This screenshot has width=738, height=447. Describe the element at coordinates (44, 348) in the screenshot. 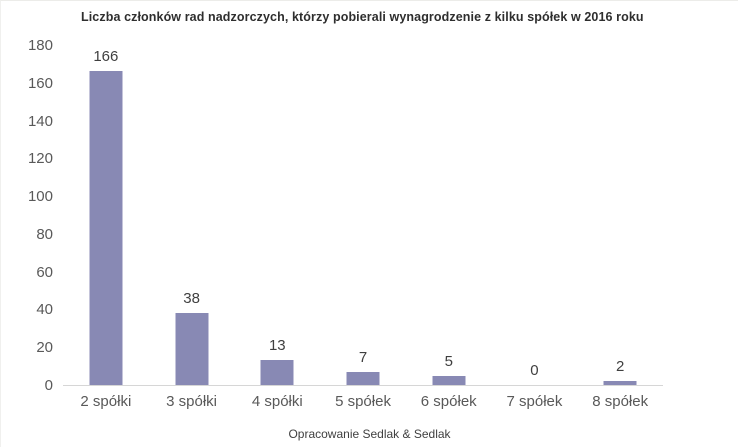

I see `y-axis-tick: 20` at that location.